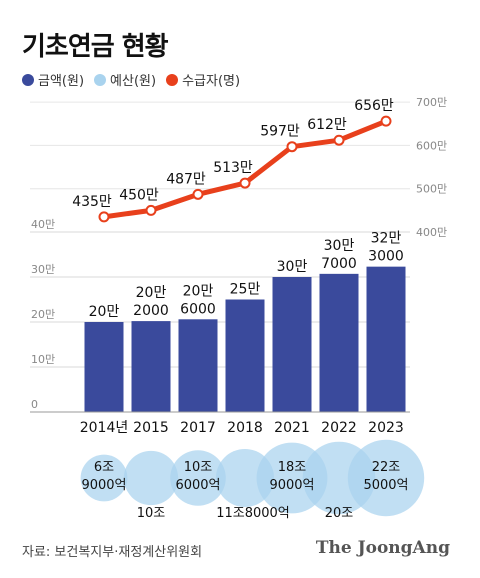 The height and width of the screenshot is (578, 480). I want to click on chart-title: 기초연금 현황, so click(95, 47).